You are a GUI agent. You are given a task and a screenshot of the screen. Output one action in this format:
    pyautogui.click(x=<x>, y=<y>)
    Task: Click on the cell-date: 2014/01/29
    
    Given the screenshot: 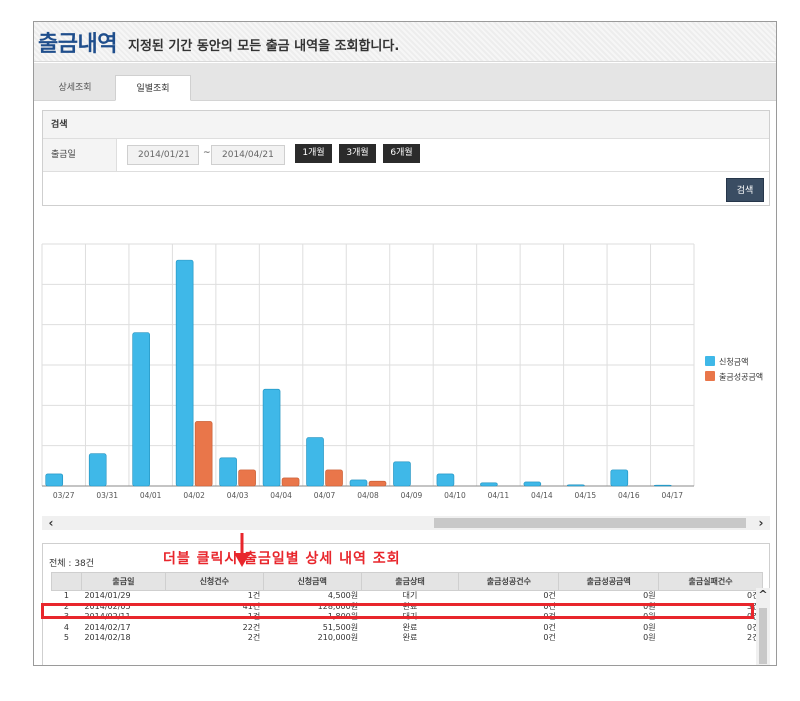 What is the action you would take?
    pyautogui.click(x=107, y=595)
    